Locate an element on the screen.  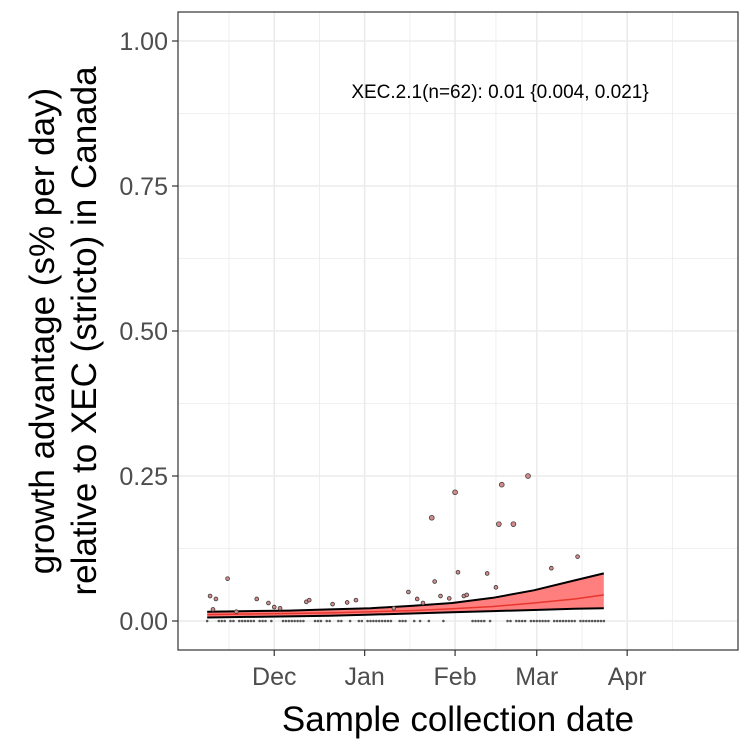
y-tick-label: 0.50 is located at coordinates (143, 332).